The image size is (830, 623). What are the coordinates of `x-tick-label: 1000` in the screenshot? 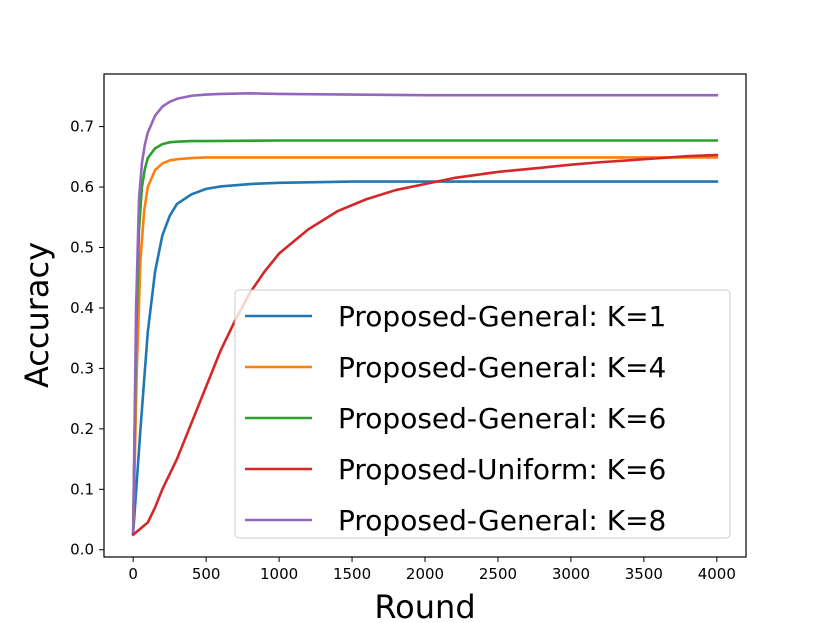 It's located at (279, 574).